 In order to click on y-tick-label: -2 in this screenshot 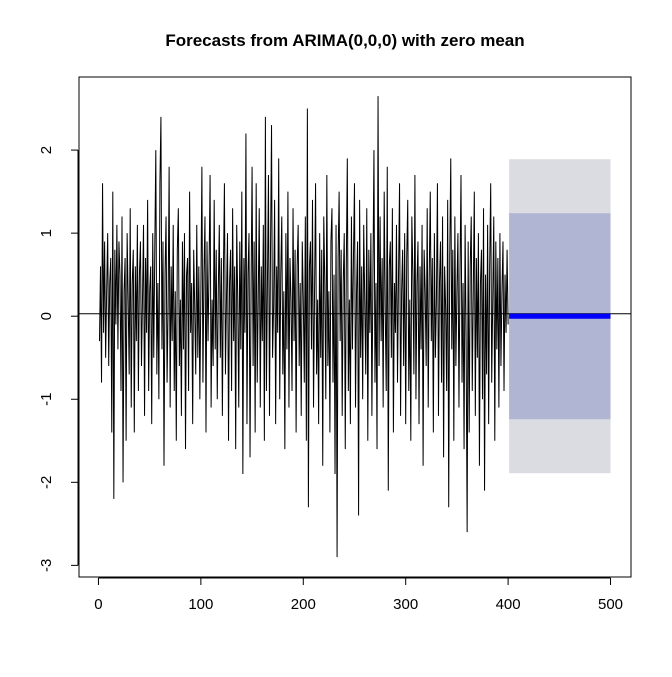, I will do `click(46, 482)`.